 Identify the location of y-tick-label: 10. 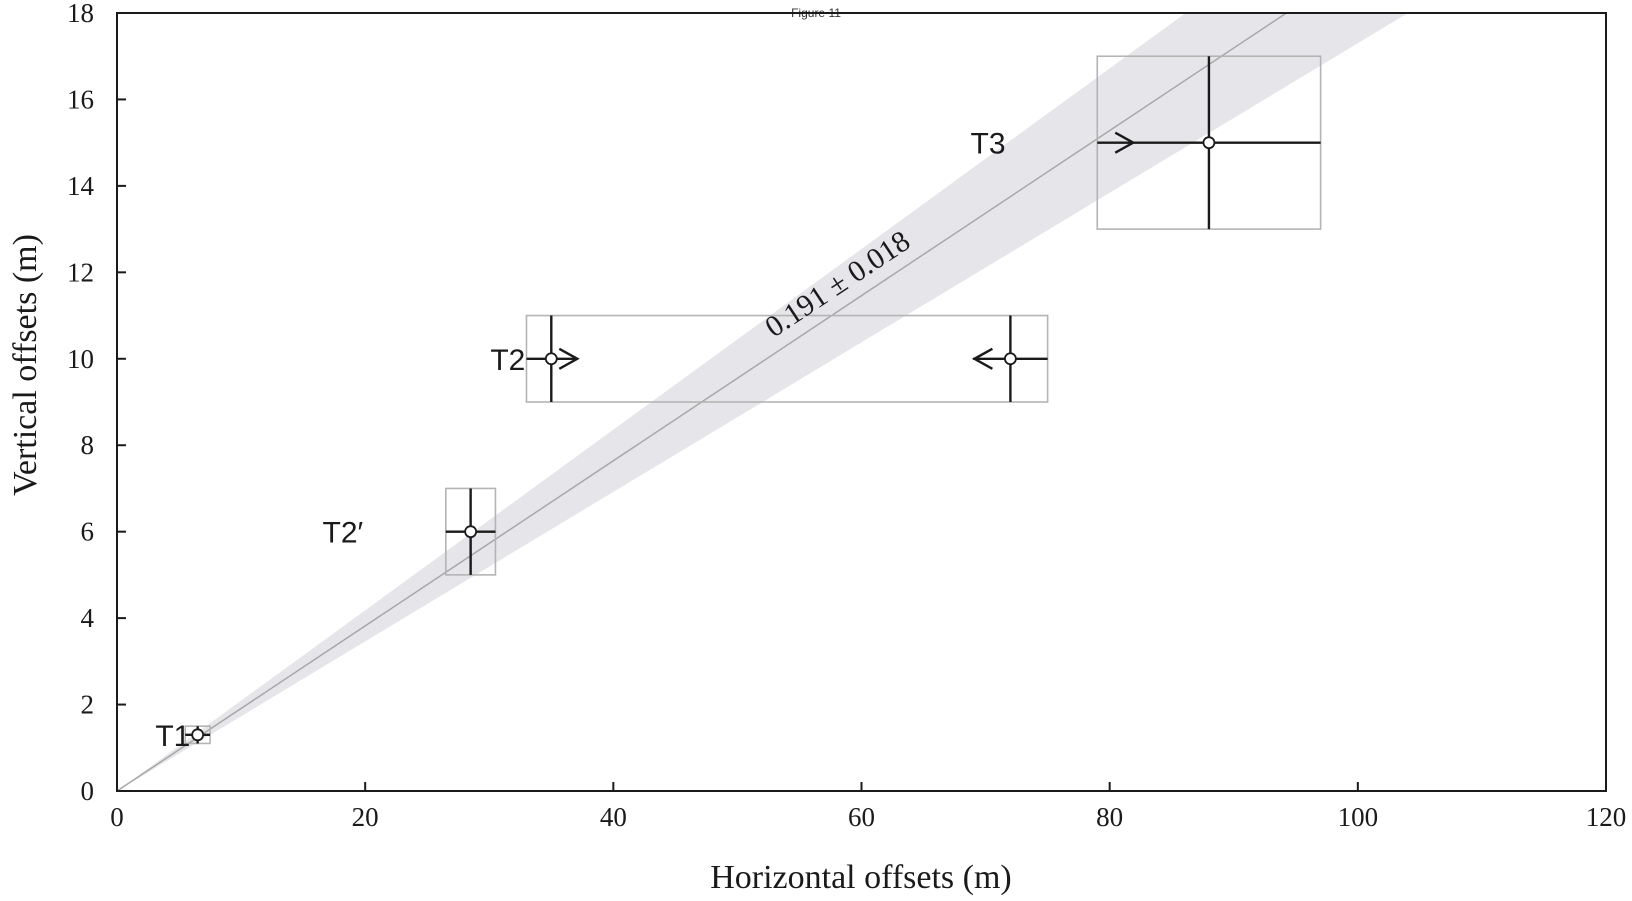
(80, 359).